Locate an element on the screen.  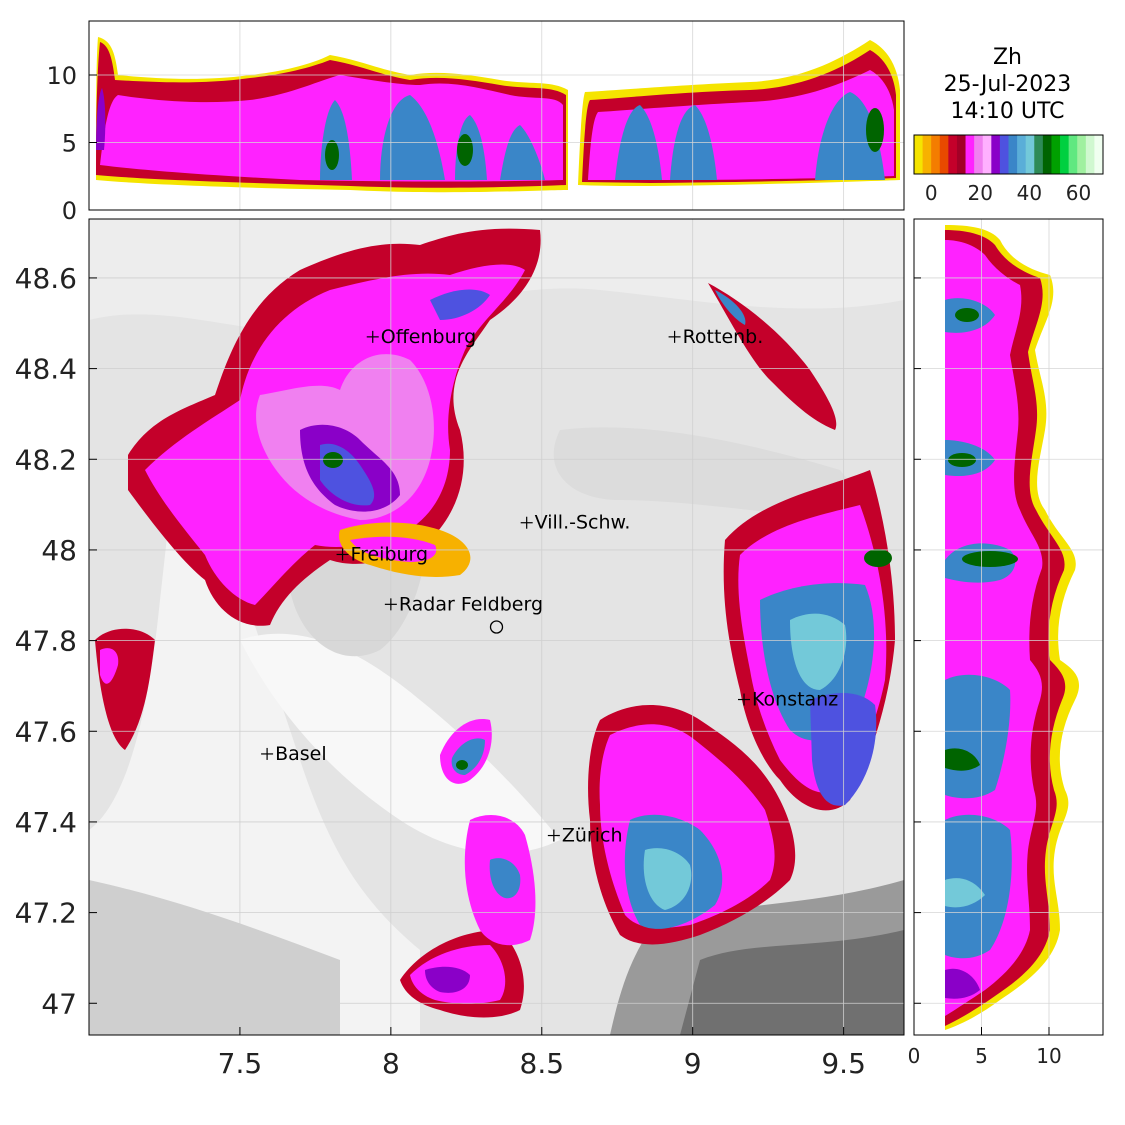
top-frame is located at coordinates (496, 115).